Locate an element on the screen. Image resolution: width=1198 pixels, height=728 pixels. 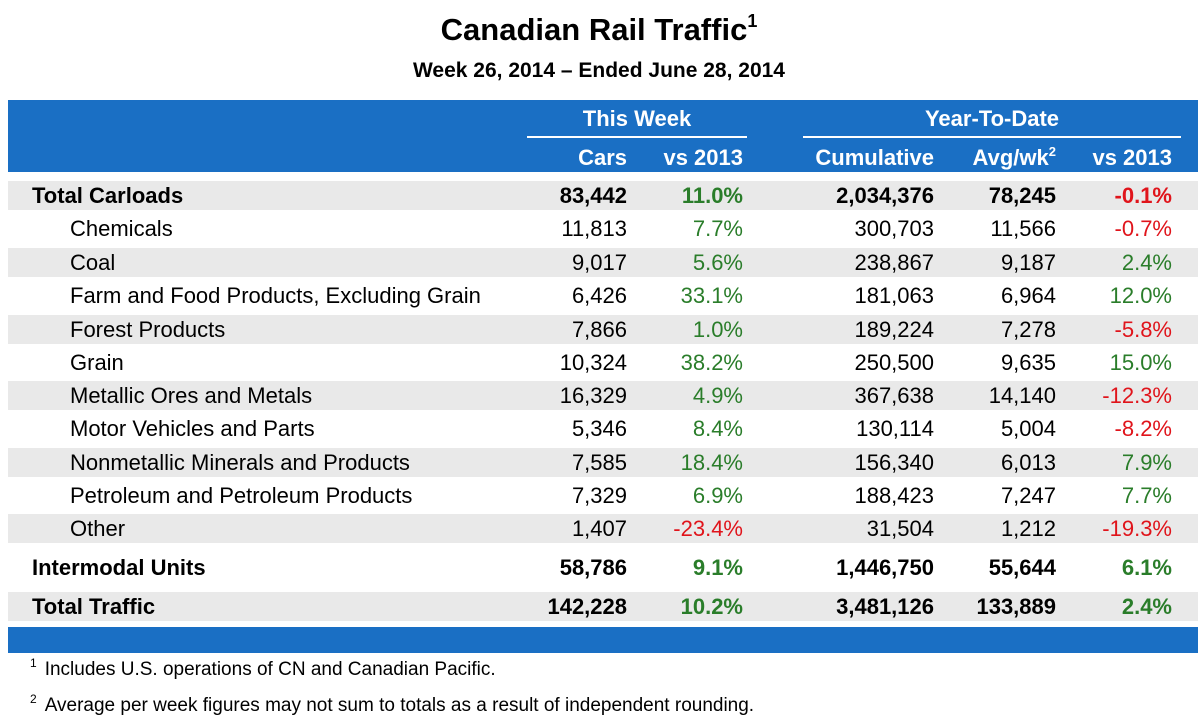
cell-week-vs2013: 8.4% is located at coordinates (717, 428).